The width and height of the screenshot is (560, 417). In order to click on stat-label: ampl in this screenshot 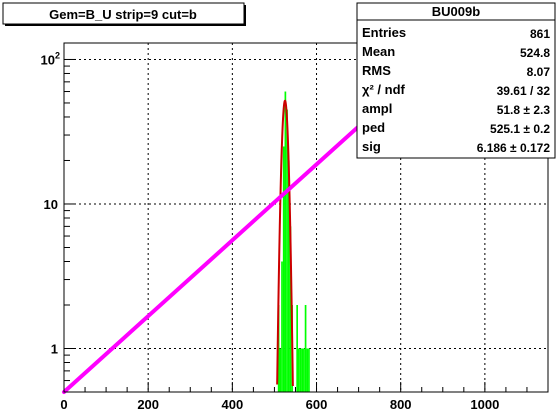, I will do `click(377, 108)`.